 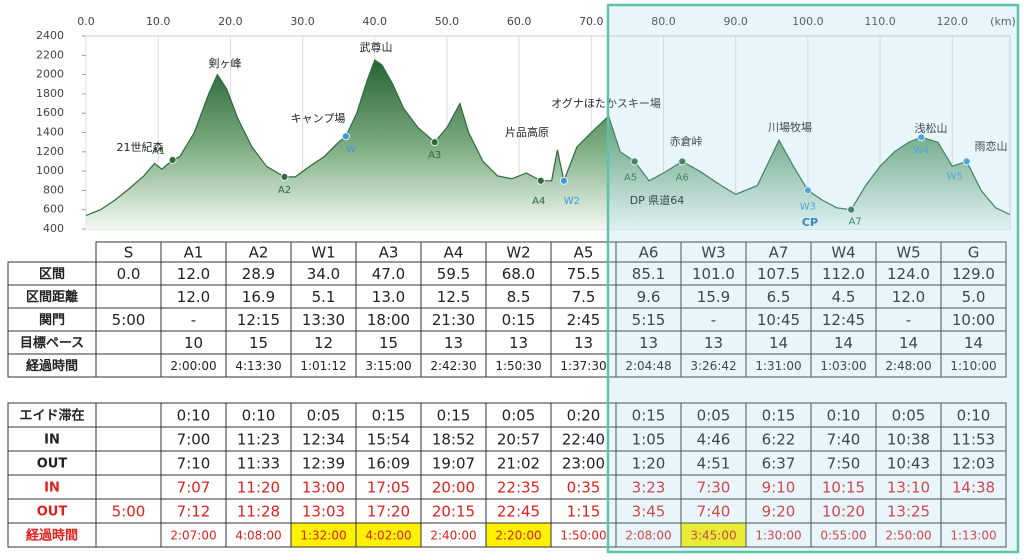 What do you see at coordinates (453, 488) in the screenshot?
I see `cell-text: 20:00` at bounding box center [453, 488].